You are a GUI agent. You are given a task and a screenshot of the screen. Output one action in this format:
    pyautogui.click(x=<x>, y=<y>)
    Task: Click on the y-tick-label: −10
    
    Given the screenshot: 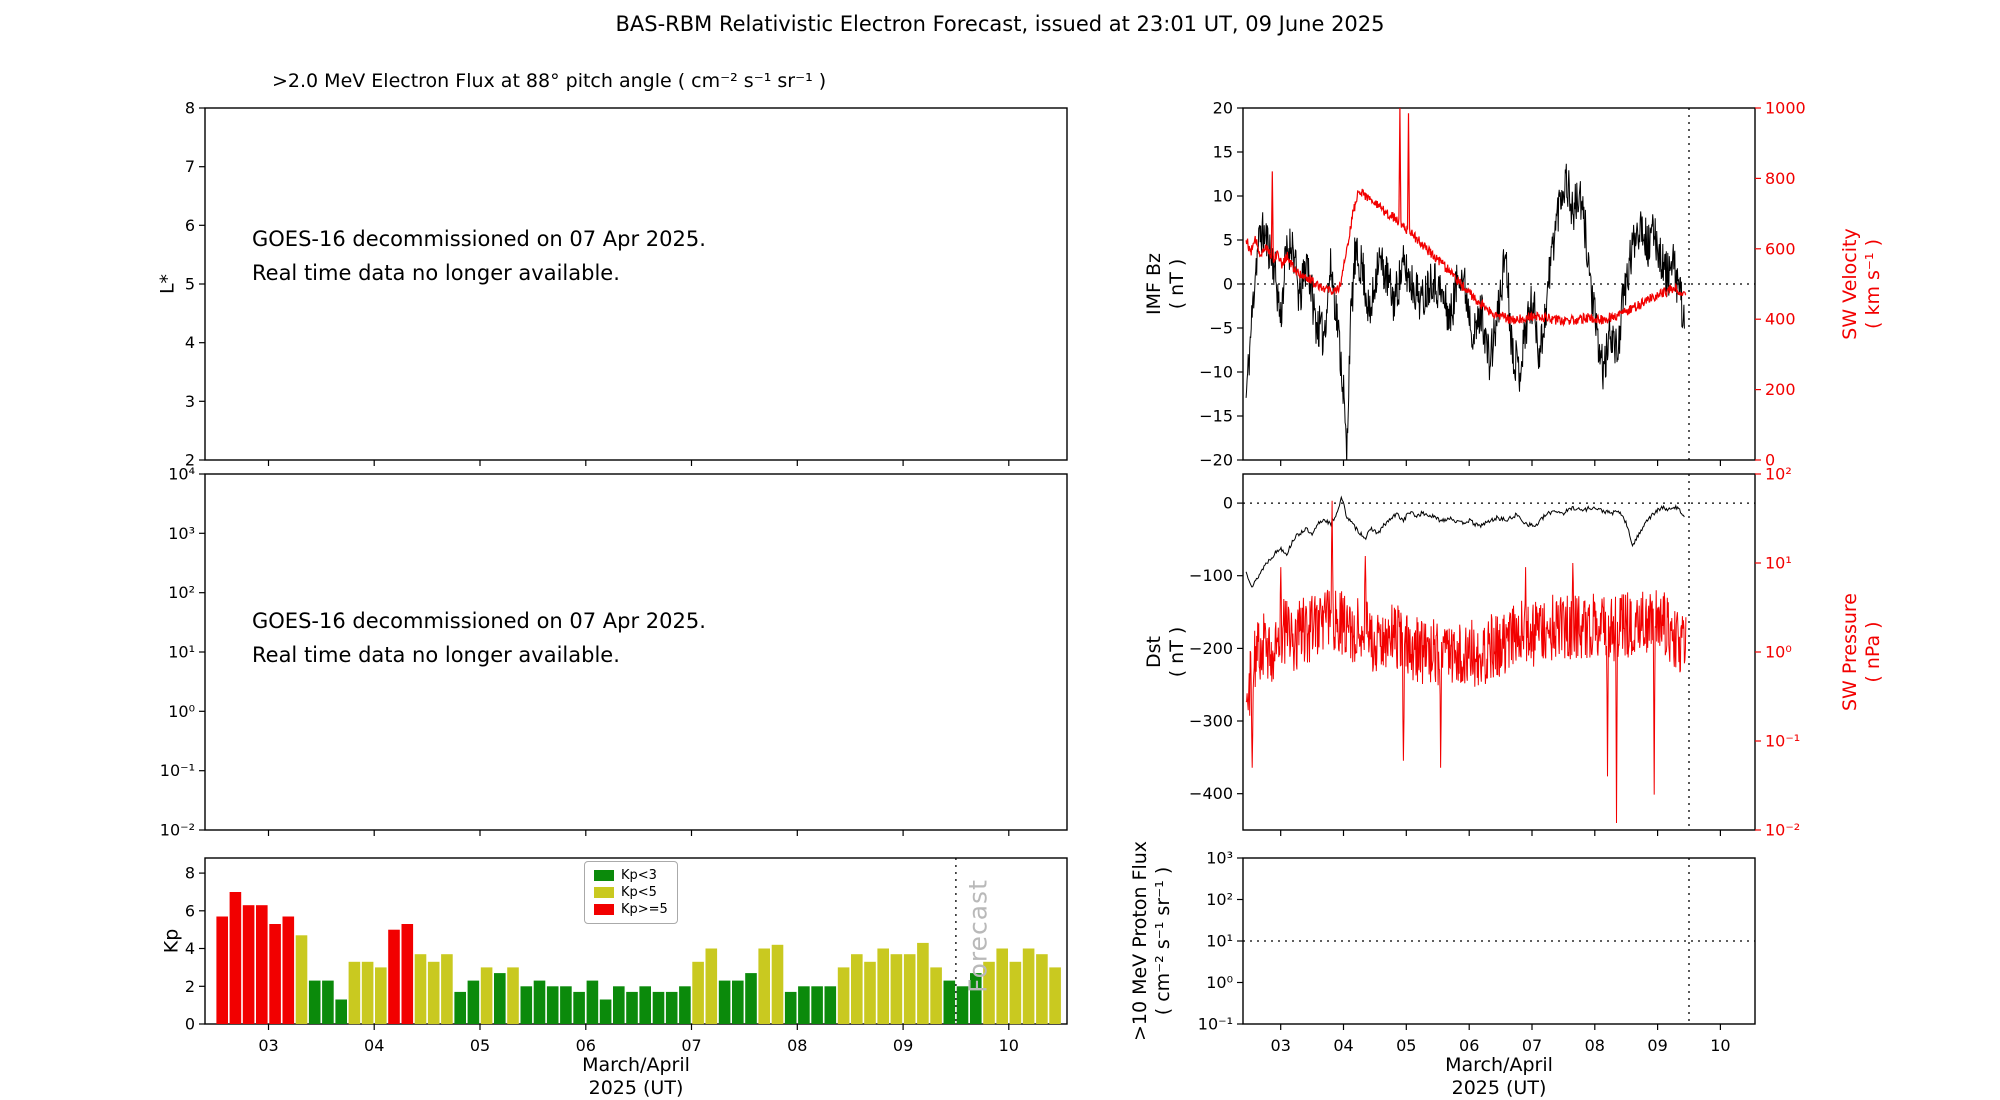 What is the action you would take?
    pyautogui.click(x=1216, y=372)
    